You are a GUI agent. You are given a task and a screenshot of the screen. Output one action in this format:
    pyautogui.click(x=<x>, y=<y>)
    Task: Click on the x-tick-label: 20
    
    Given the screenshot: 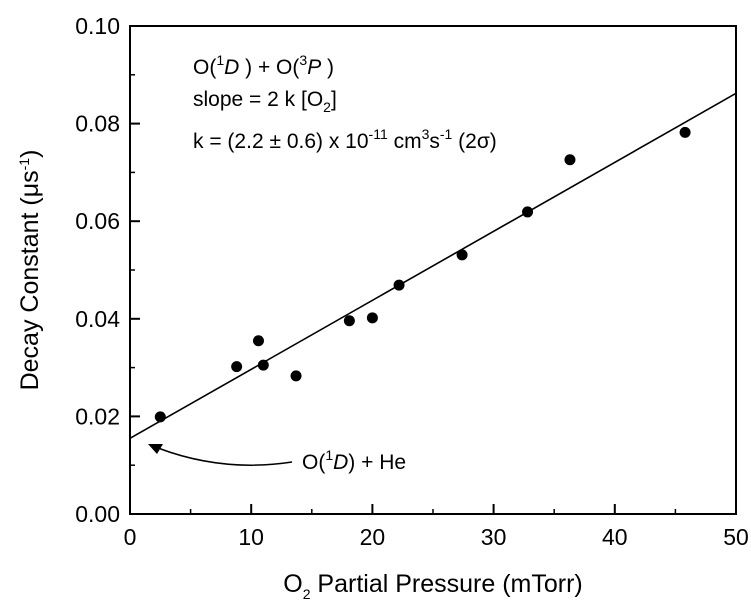 What is the action you would take?
    pyautogui.click(x=373, y=537)
    